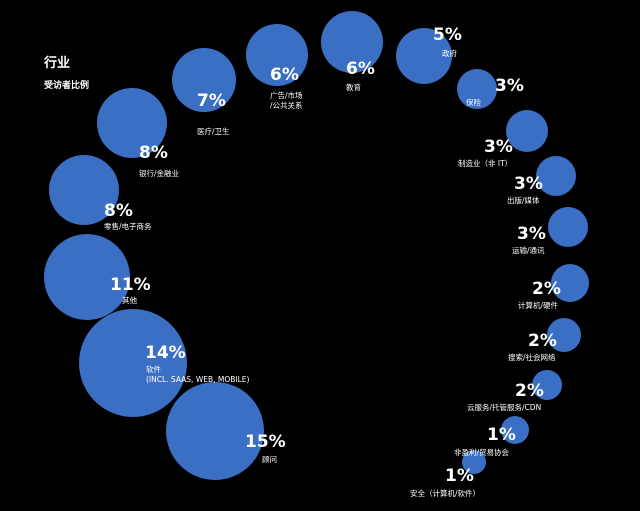  Describe the element at coordinates (531, 234) in the screenshot. I see `value-label-6: 3%` at that location.